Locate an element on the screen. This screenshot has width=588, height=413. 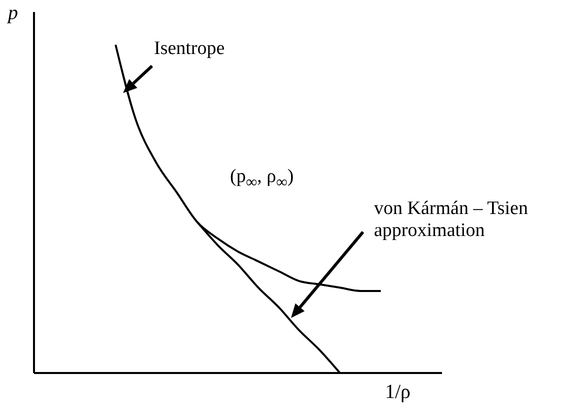
x-axis-title: 1/ρ is located at coordinates (398, 392).